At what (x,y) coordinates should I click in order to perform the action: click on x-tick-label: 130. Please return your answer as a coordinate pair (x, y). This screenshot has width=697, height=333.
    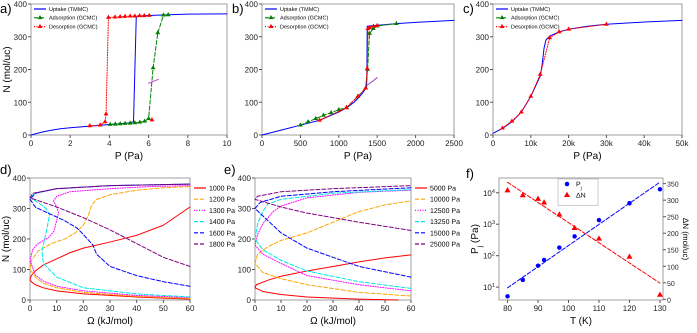
    Looking at the image, I should click on (660, 308).